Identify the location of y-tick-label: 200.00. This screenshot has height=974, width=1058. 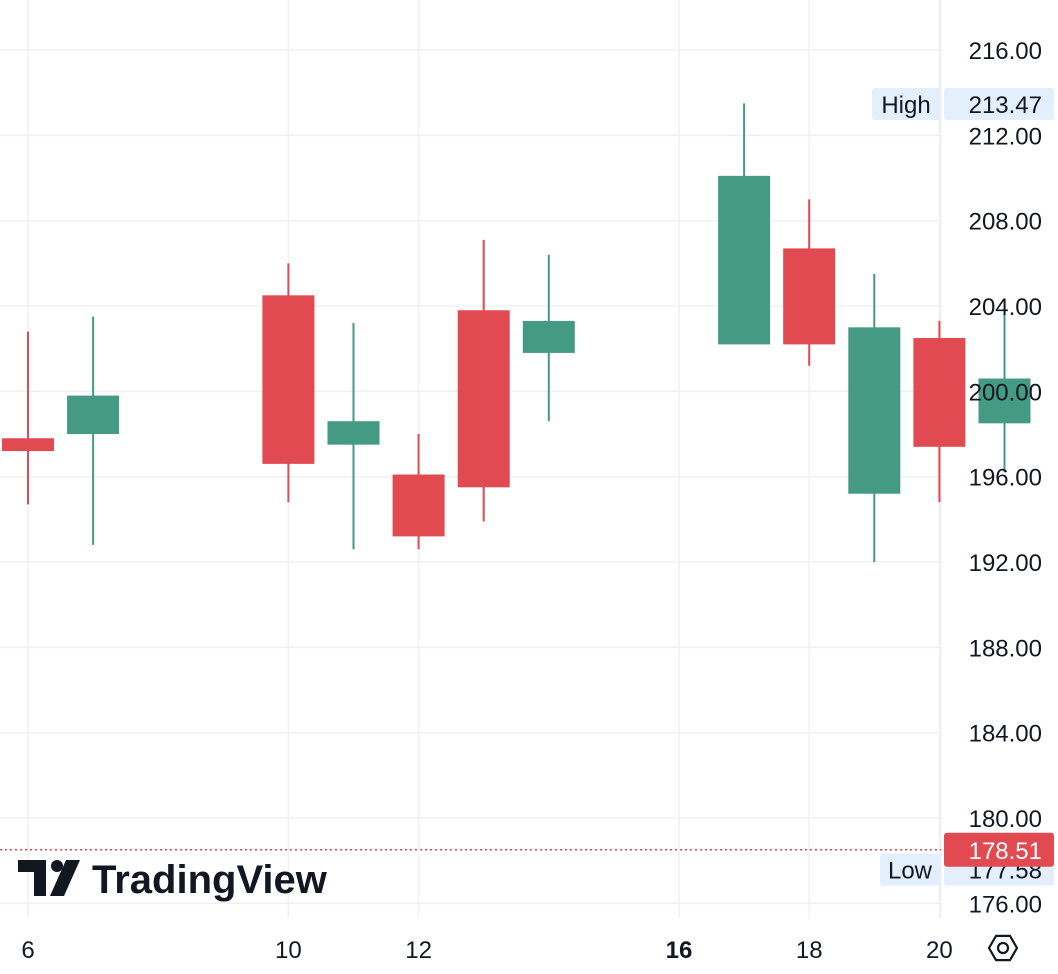
(1005, 392).